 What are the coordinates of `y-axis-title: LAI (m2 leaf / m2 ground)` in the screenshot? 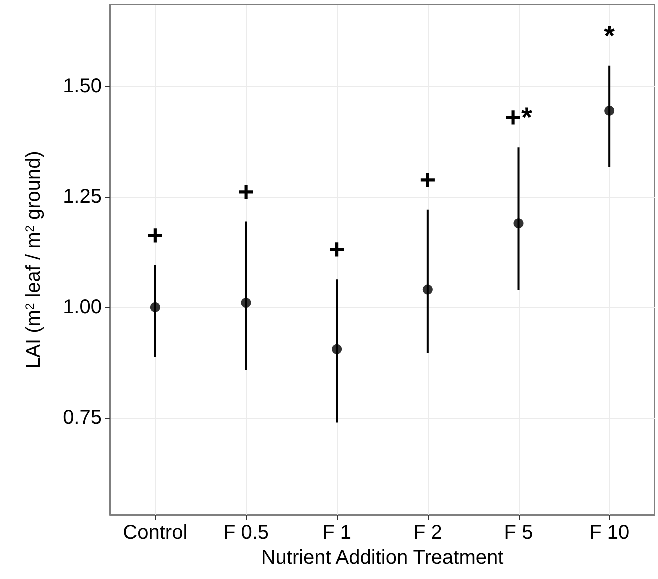 It's located at (34, 260).